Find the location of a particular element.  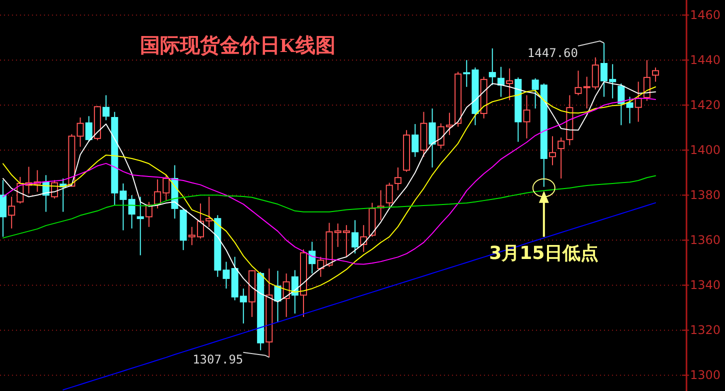

y-tick-label: 1400 is located at coordinates (705, 150).